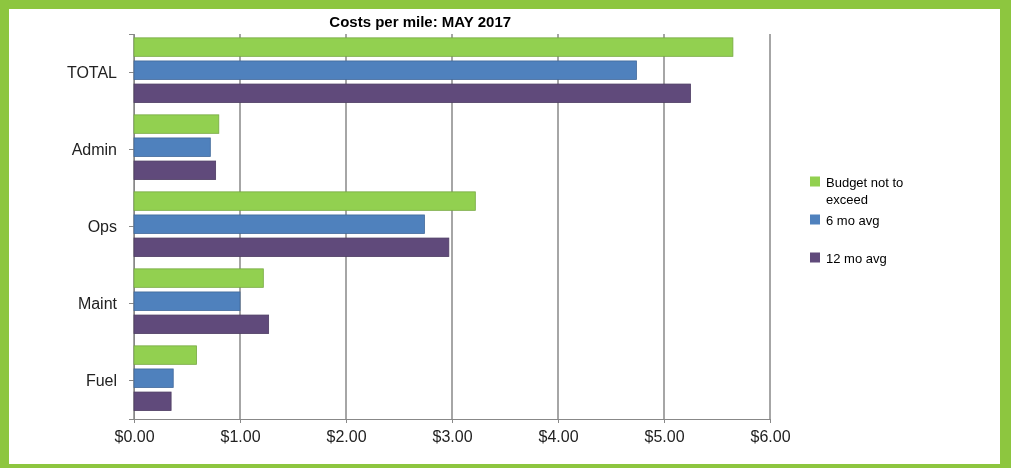  I want to click on y-tick-label: TOTAL, so click(92, 72).